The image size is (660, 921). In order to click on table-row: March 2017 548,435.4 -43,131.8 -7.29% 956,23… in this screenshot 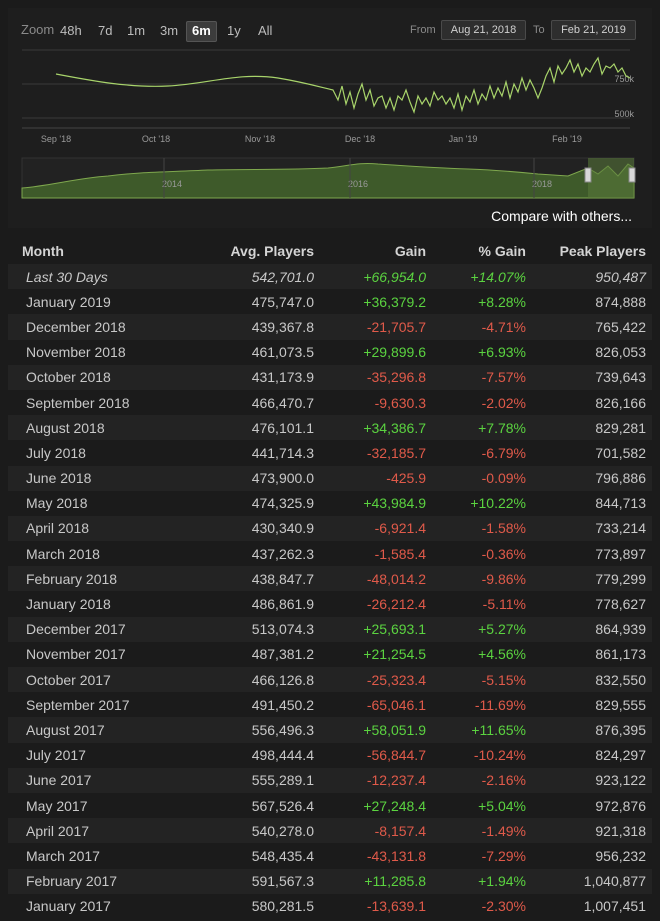, I will do `click(330, 856)`.